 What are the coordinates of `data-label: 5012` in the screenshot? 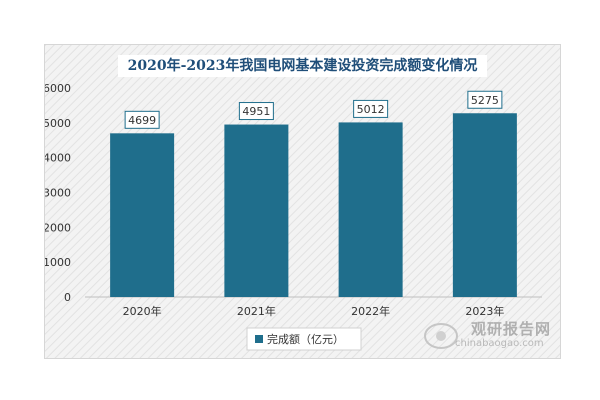 It's located at (371, 109).